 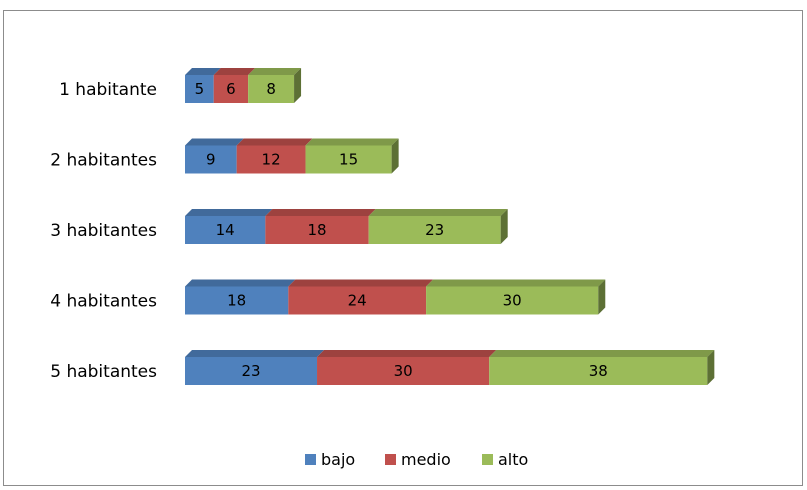 I want to click on data-label: 12, so click(x=271, y=160).